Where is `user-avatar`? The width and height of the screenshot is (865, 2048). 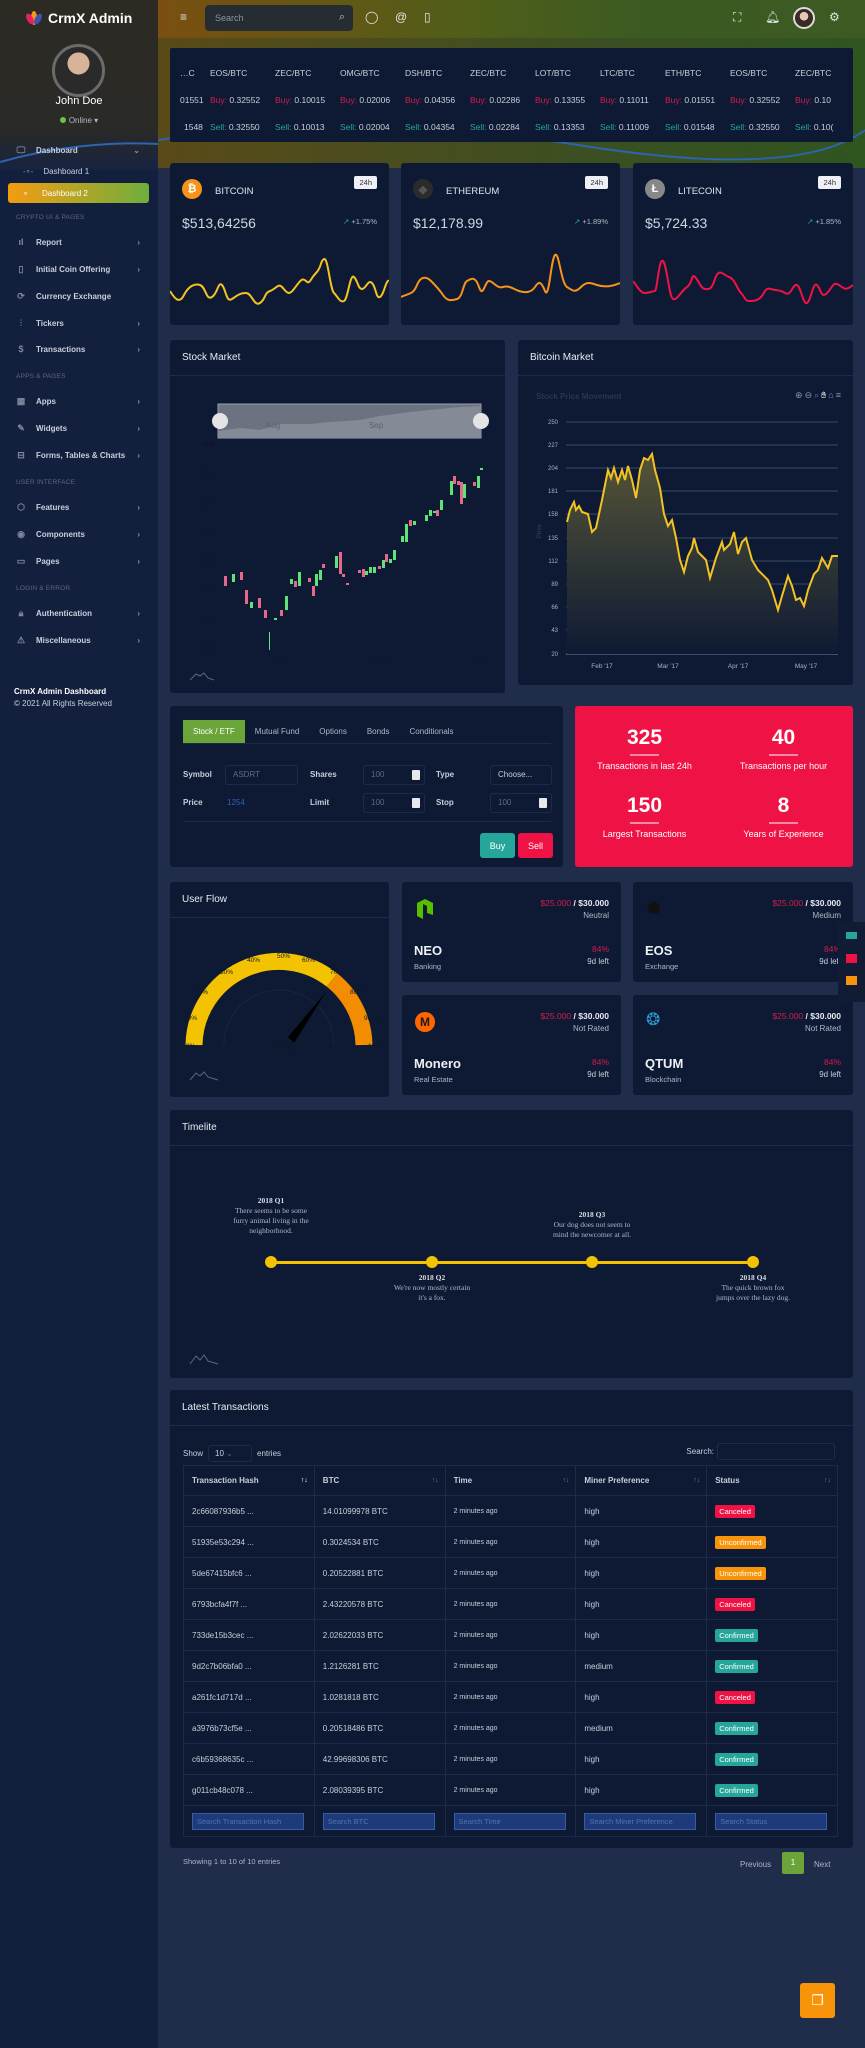 user-avatar is located at coordinates (78, 70).